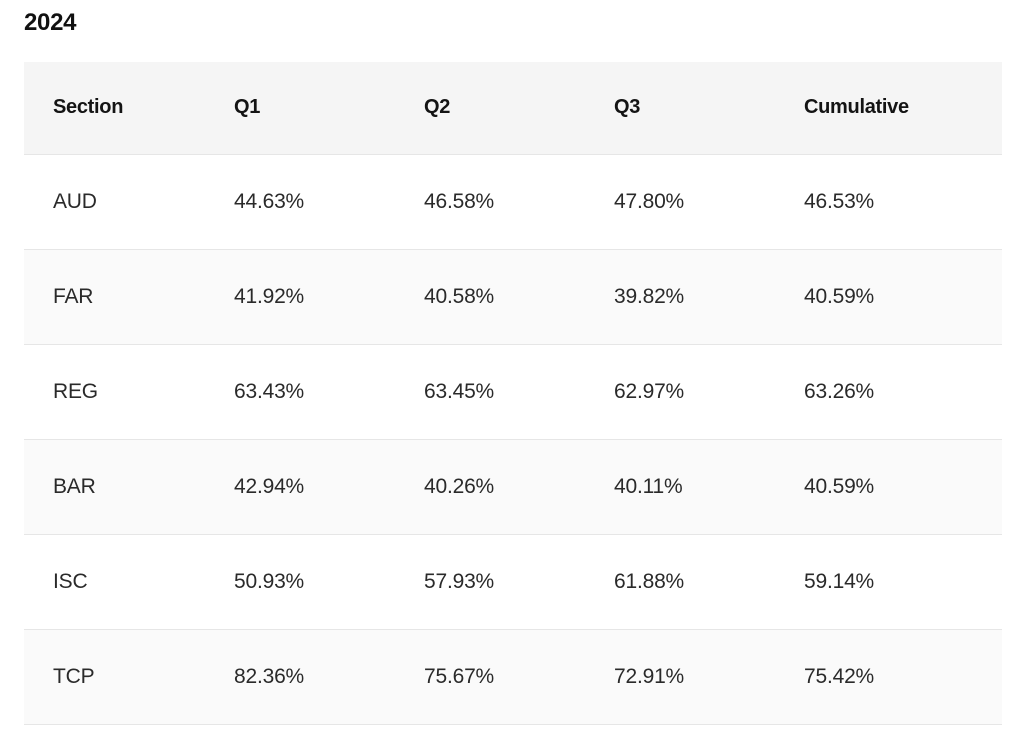 The height and width of the screenshot is (748, 1024). Describe the element at coordinates (513, 201) in the screenshot. I see `table-row: AUD 44.63% 46.58% 47.80% 46.53%` at that location.